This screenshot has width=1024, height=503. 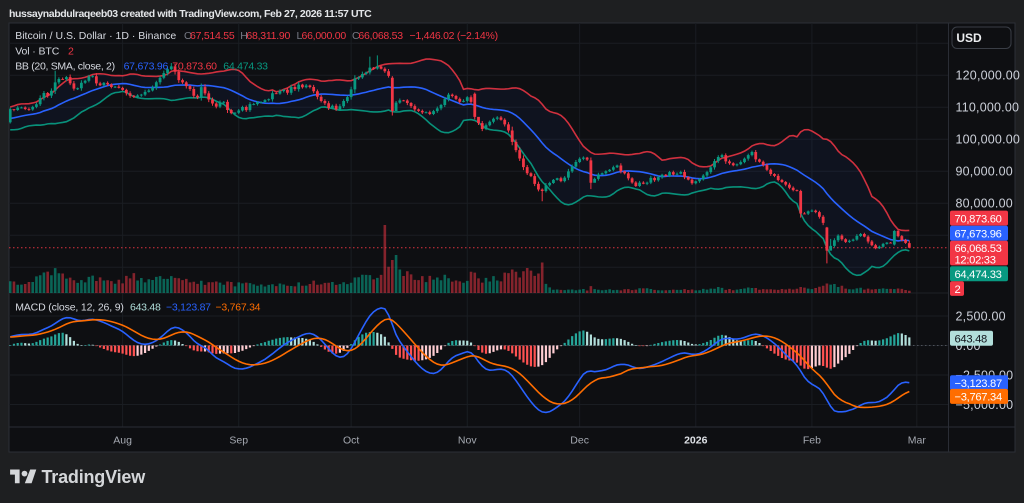 I want to click on svg-text: C, so click(x=356, y=36).